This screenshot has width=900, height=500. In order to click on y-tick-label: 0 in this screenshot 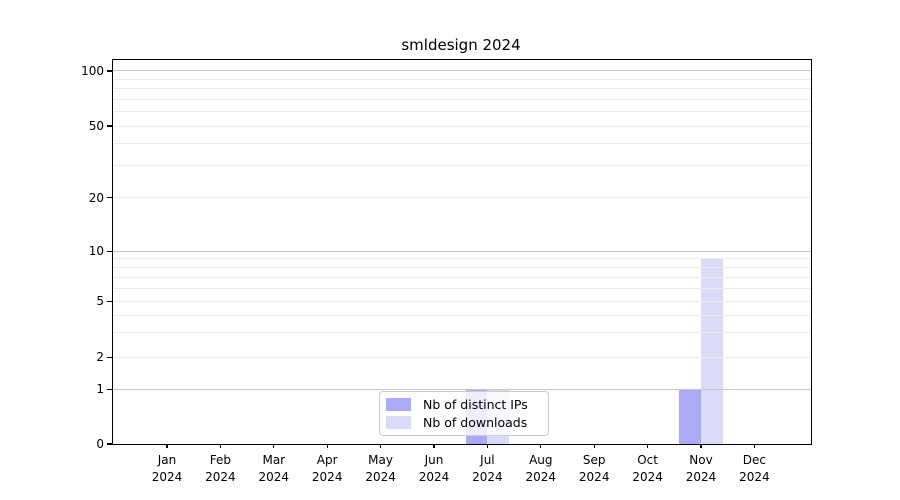, I will do `click(100, 444)`.